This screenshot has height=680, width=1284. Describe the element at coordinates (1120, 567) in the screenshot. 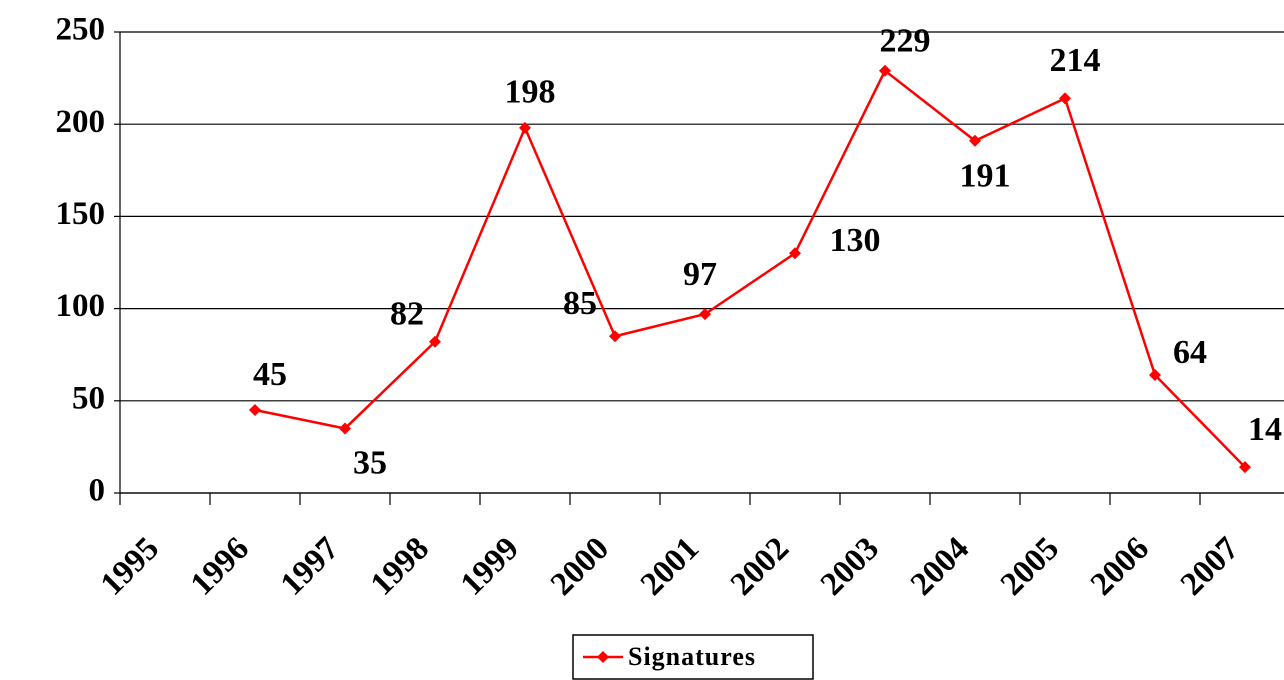

I see `x-tick-label: 2006` at that location.